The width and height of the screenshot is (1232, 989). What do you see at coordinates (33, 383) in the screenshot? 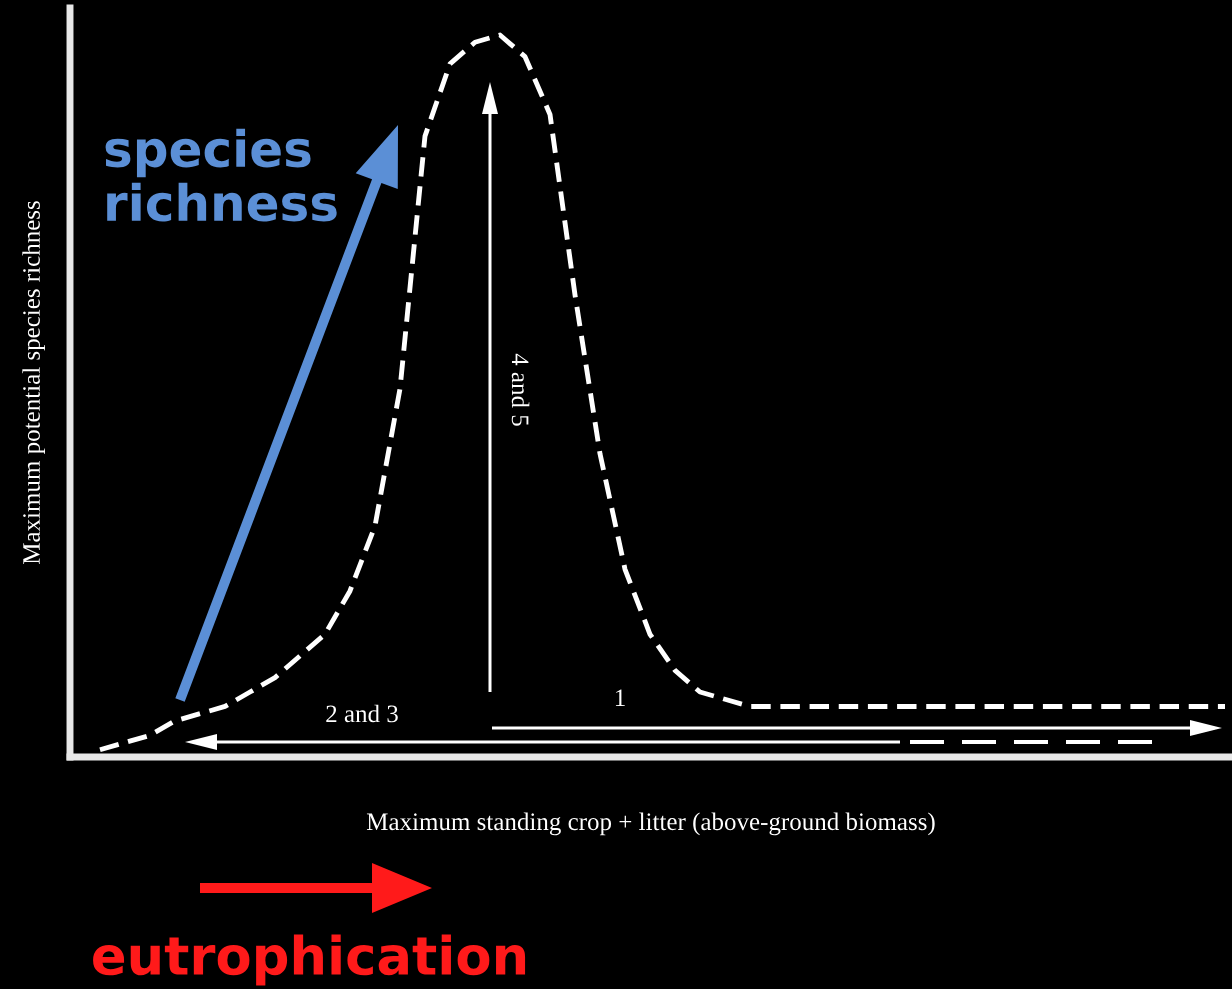
I see `y-axis-title: Maximum potential species richness` at bounding box center [33, 383].